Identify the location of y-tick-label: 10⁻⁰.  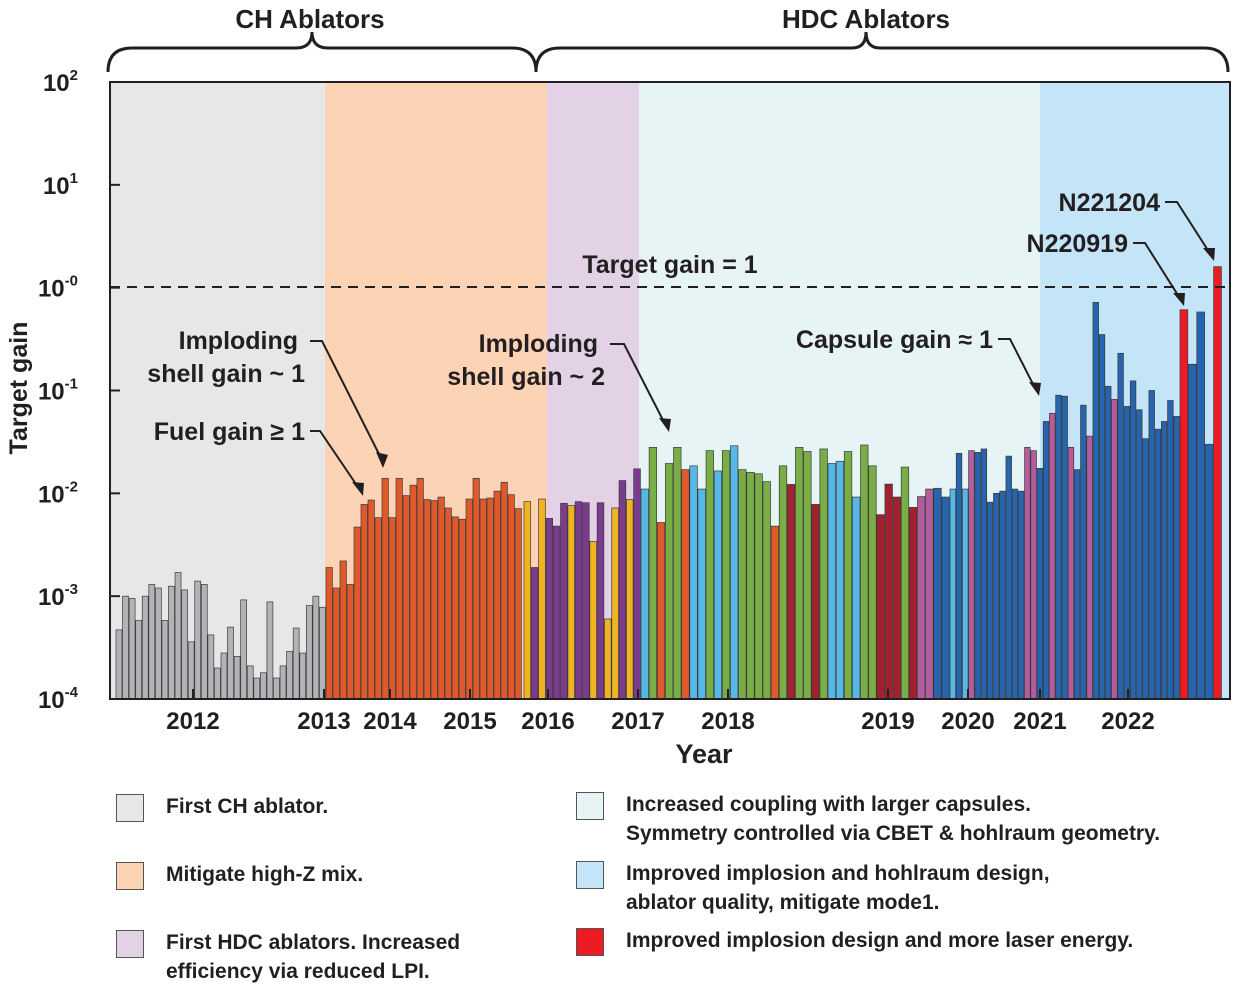
(58, 288).